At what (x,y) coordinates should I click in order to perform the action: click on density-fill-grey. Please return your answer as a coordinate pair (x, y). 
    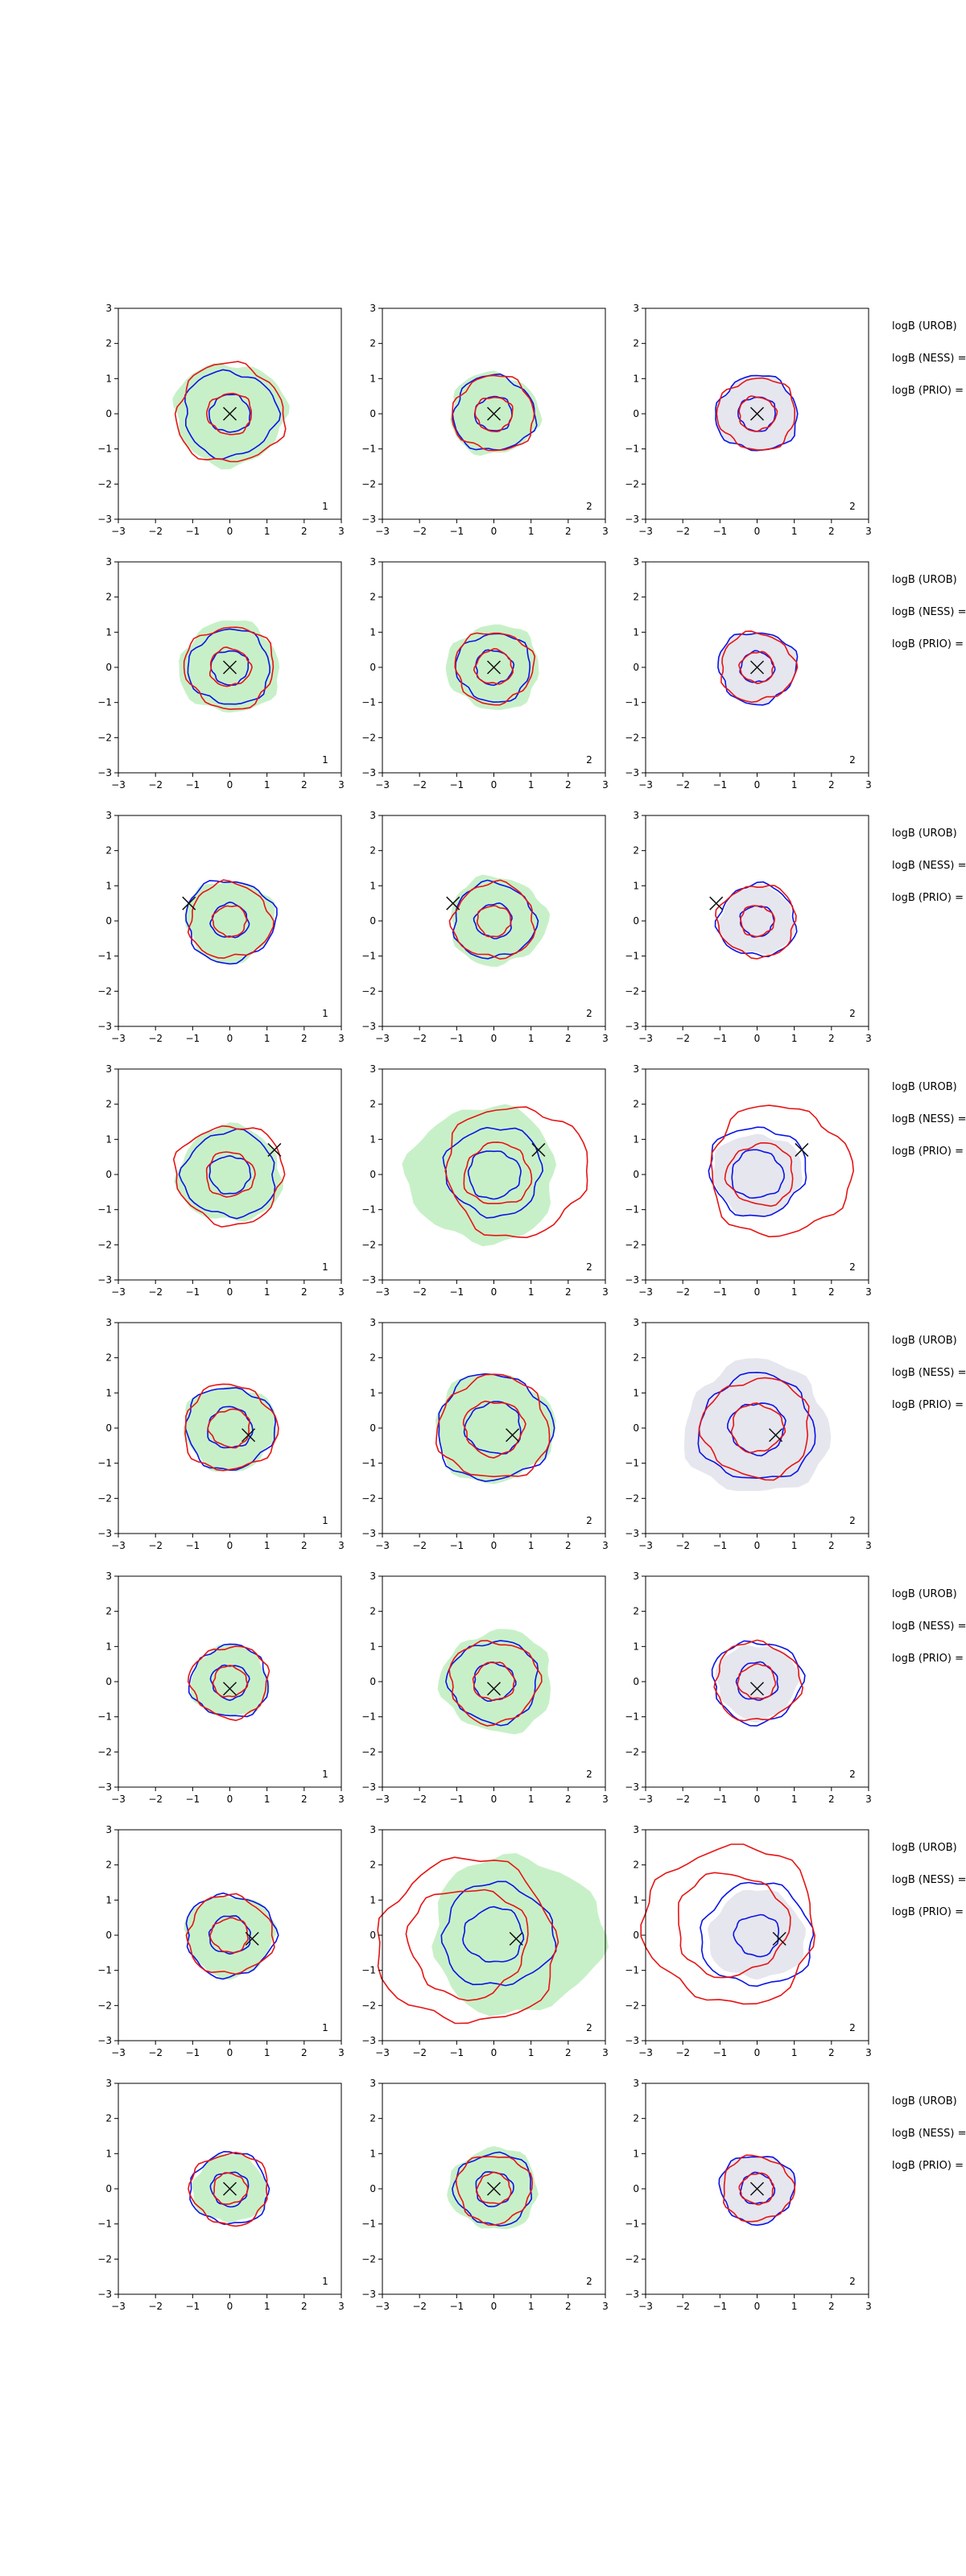
    Looking at the image, I should click on (755, 919).